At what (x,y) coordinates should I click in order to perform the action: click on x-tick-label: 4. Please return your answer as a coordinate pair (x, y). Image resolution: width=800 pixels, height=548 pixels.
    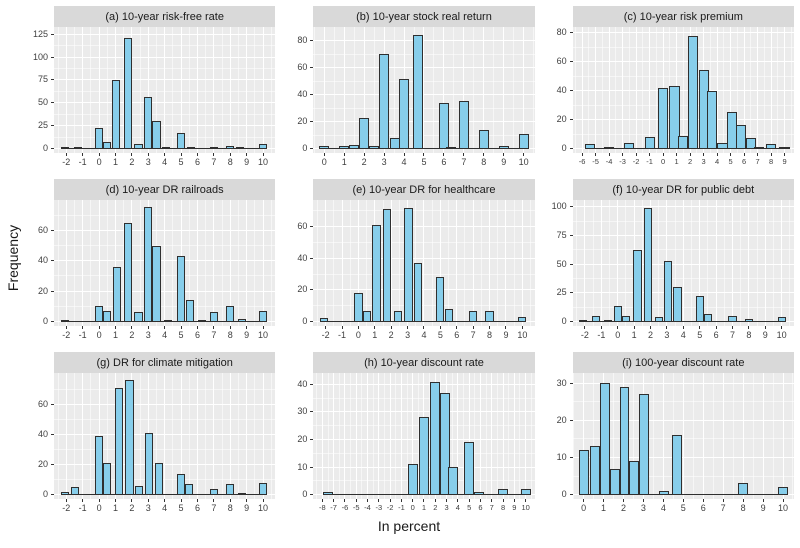
    Looking at the image, I should click on (457, 507).